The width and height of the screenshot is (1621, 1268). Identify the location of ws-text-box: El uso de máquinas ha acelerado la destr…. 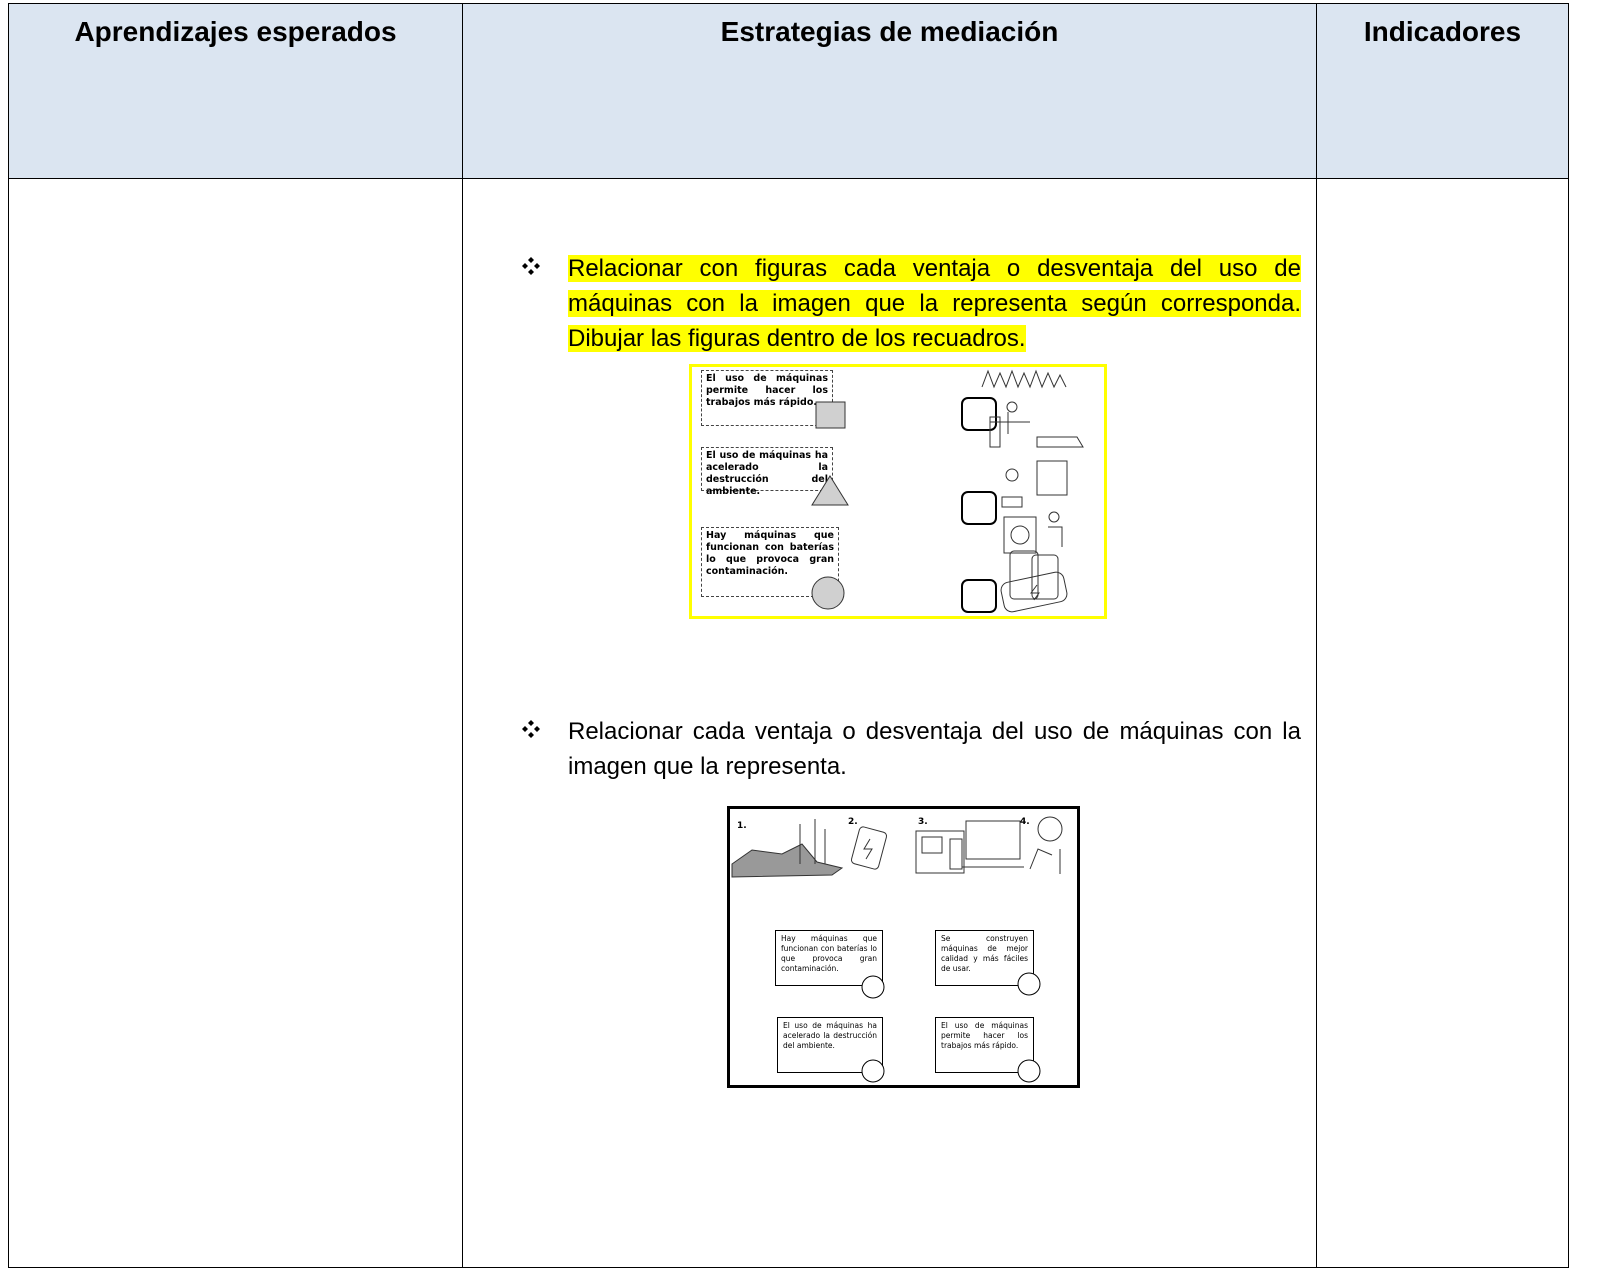
(767, 472).